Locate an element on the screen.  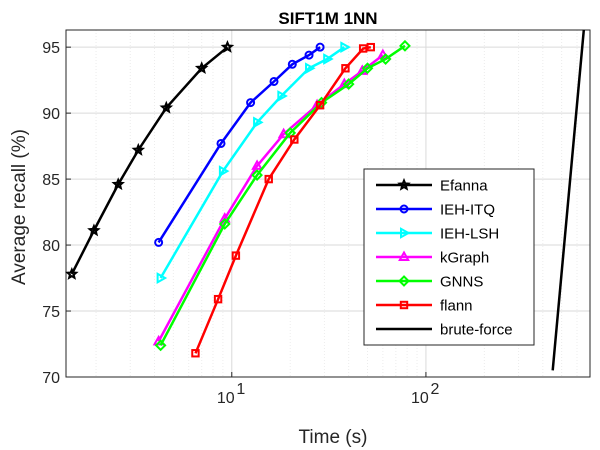
x-tick-exponent: 2 is located at coordinates (434, 389).